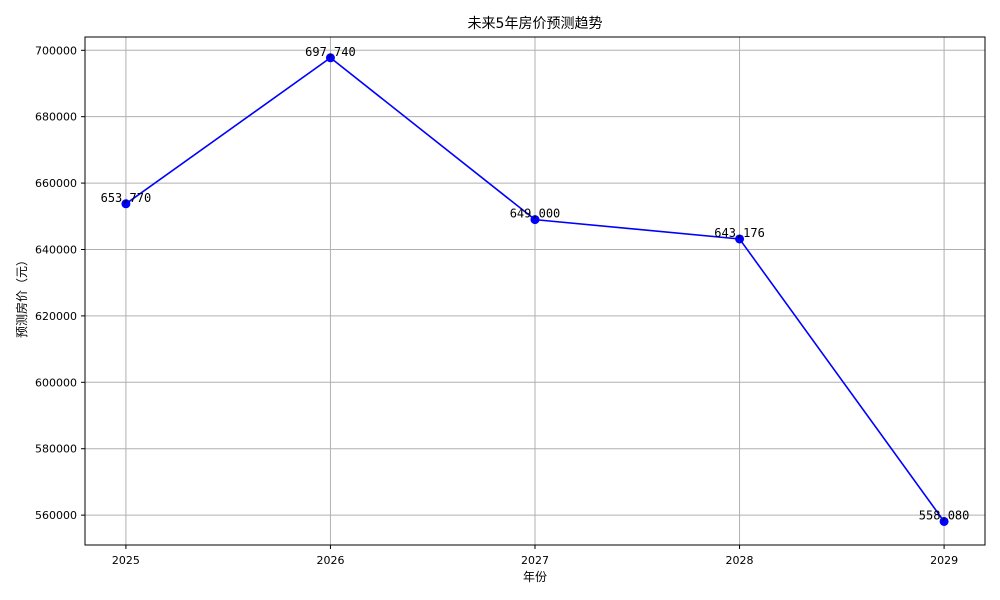 The image size is (1000, 600). What do you see at coordinates (56, 117) in the screenshot?
I see `y-tick-label: 680000` at bounding box center [56, 117].